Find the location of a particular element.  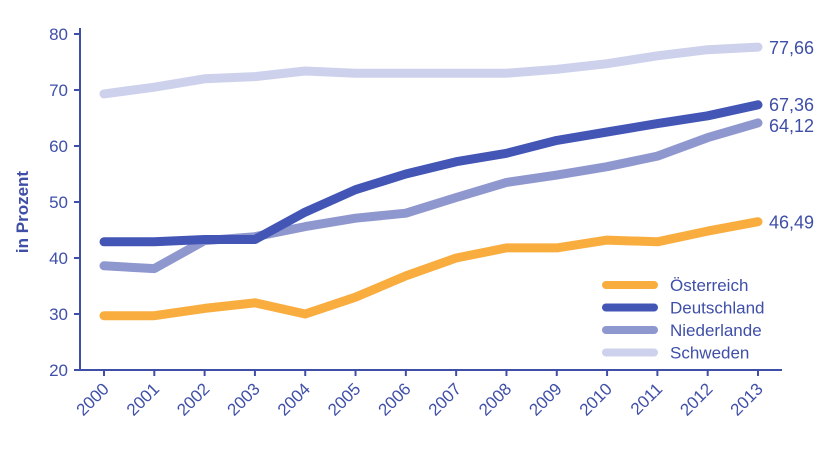

end-value-label: 64,12 is located at coordinates (791, 126).